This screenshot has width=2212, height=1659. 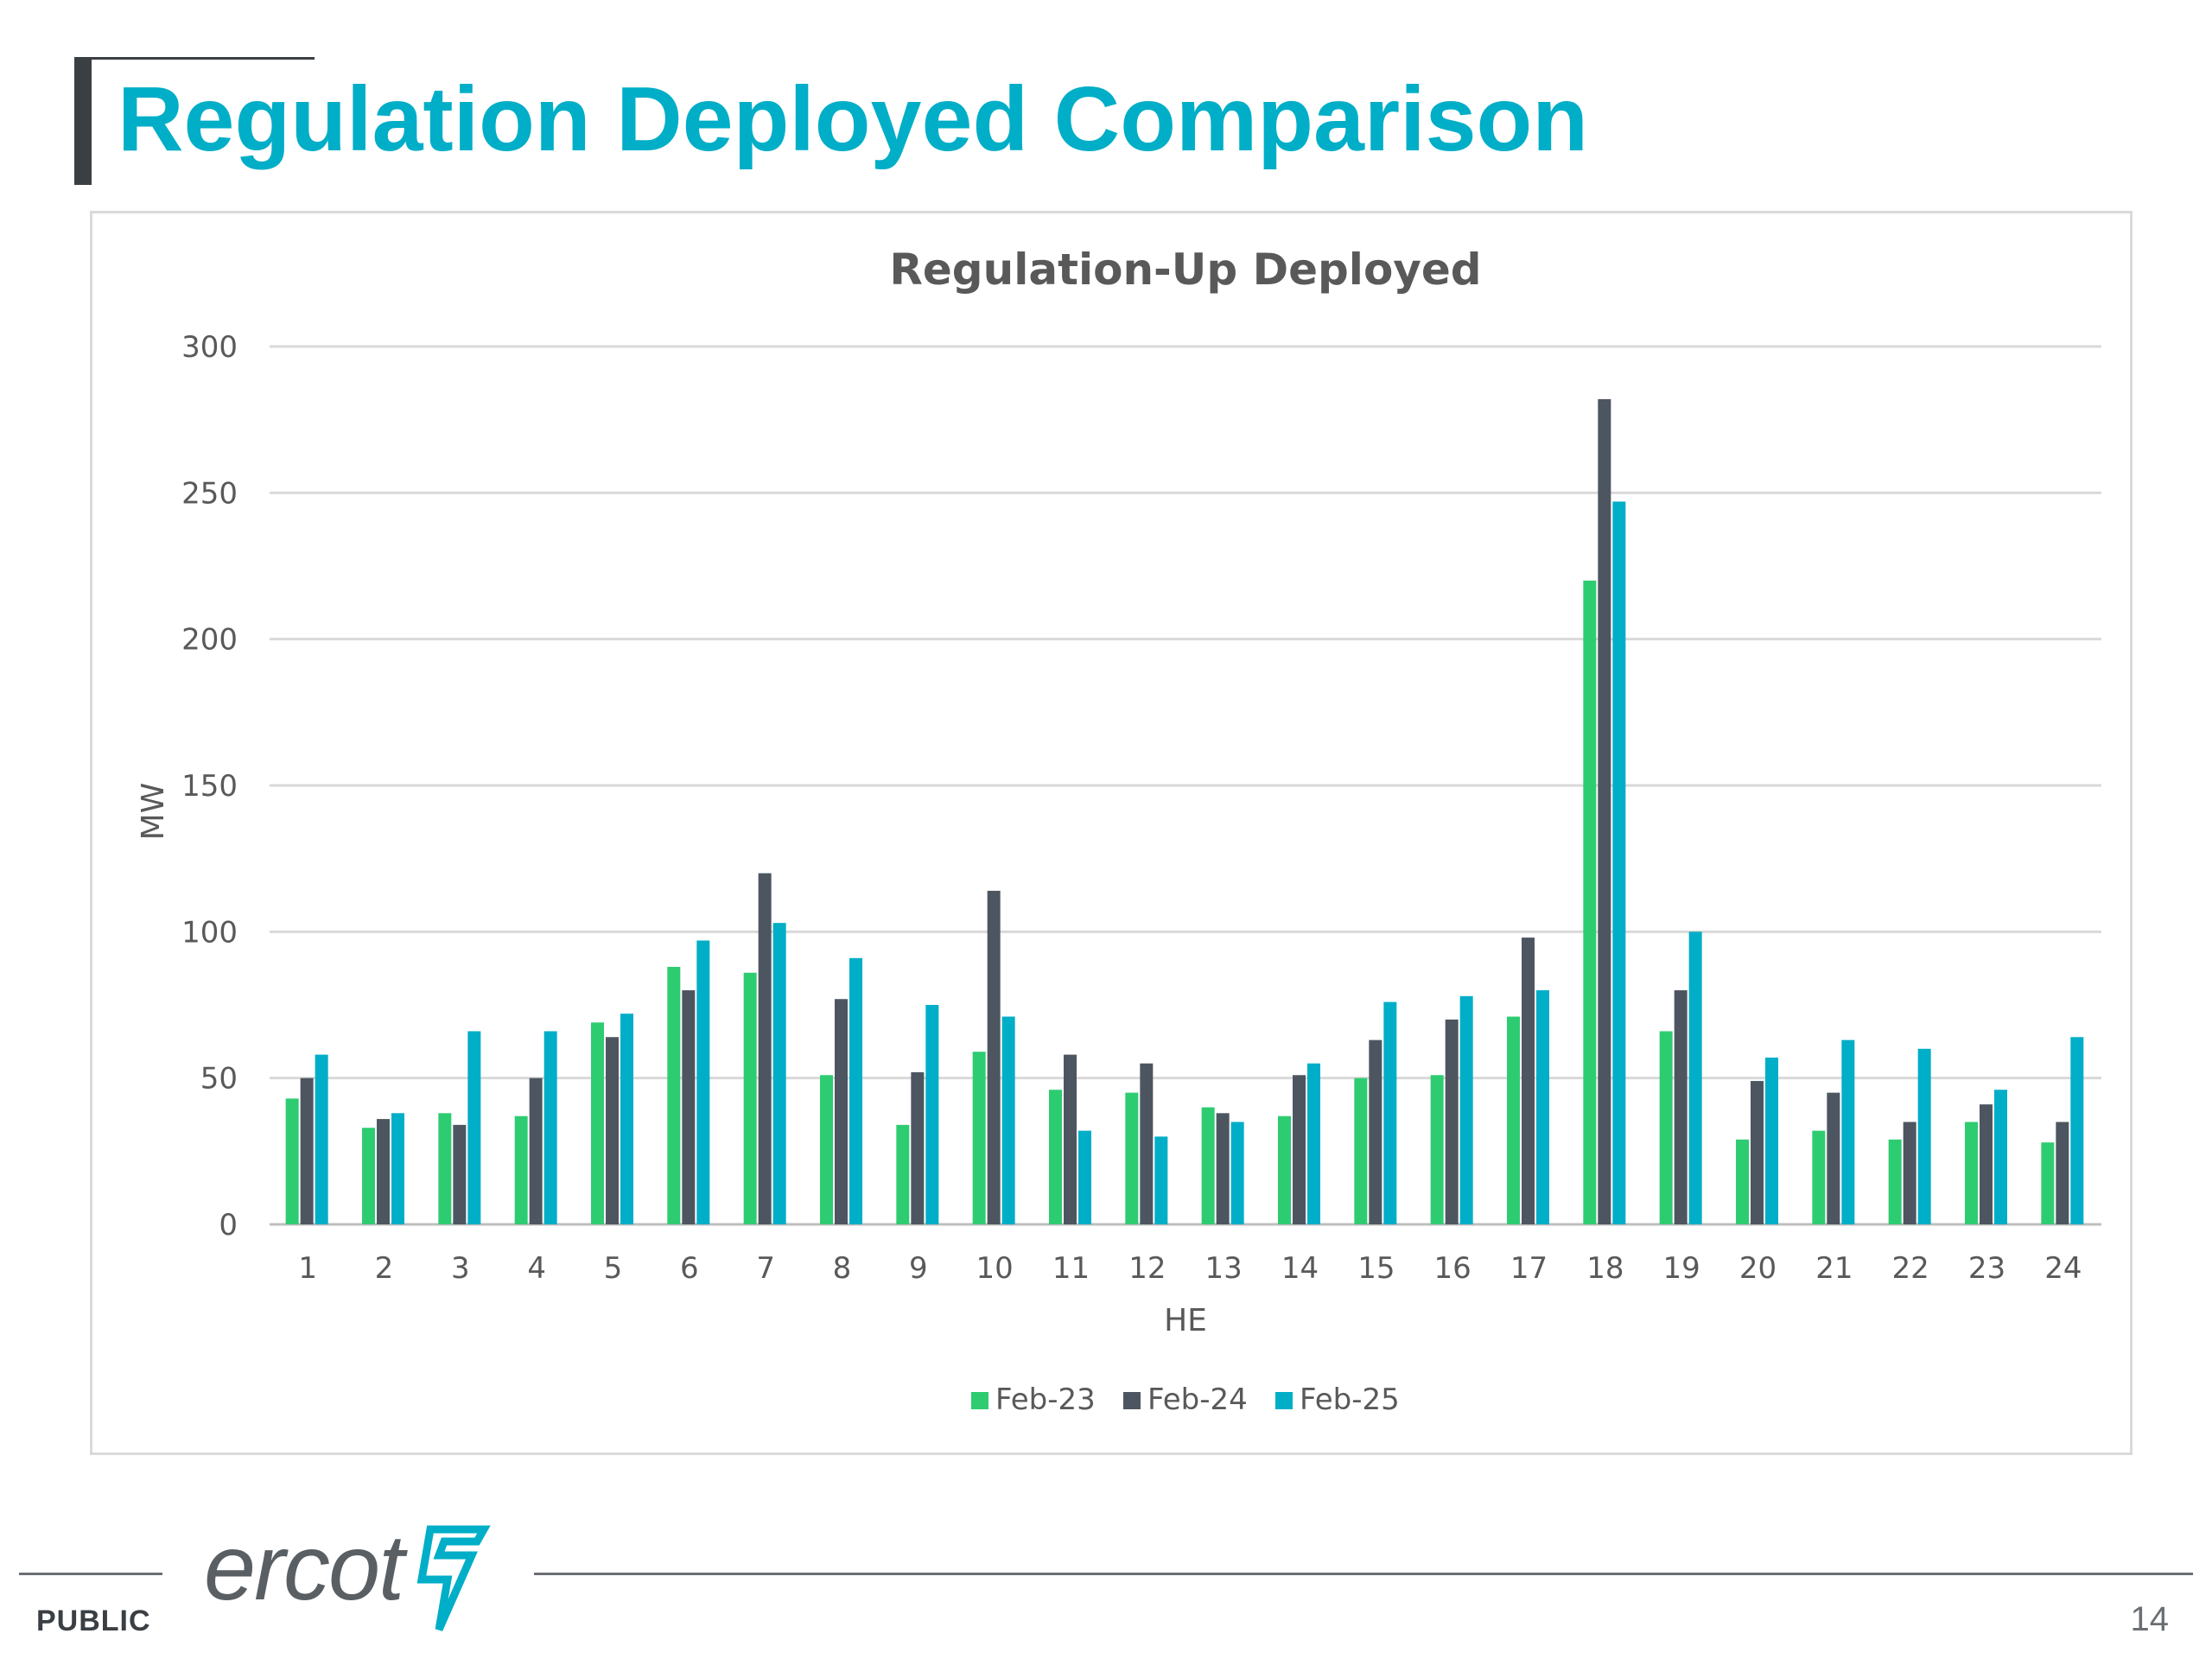 What do you see at coordinates (1350, 1399) in the screenshot?
I see `legend-label: Feb-25` at bounding box center [1350, 1399].